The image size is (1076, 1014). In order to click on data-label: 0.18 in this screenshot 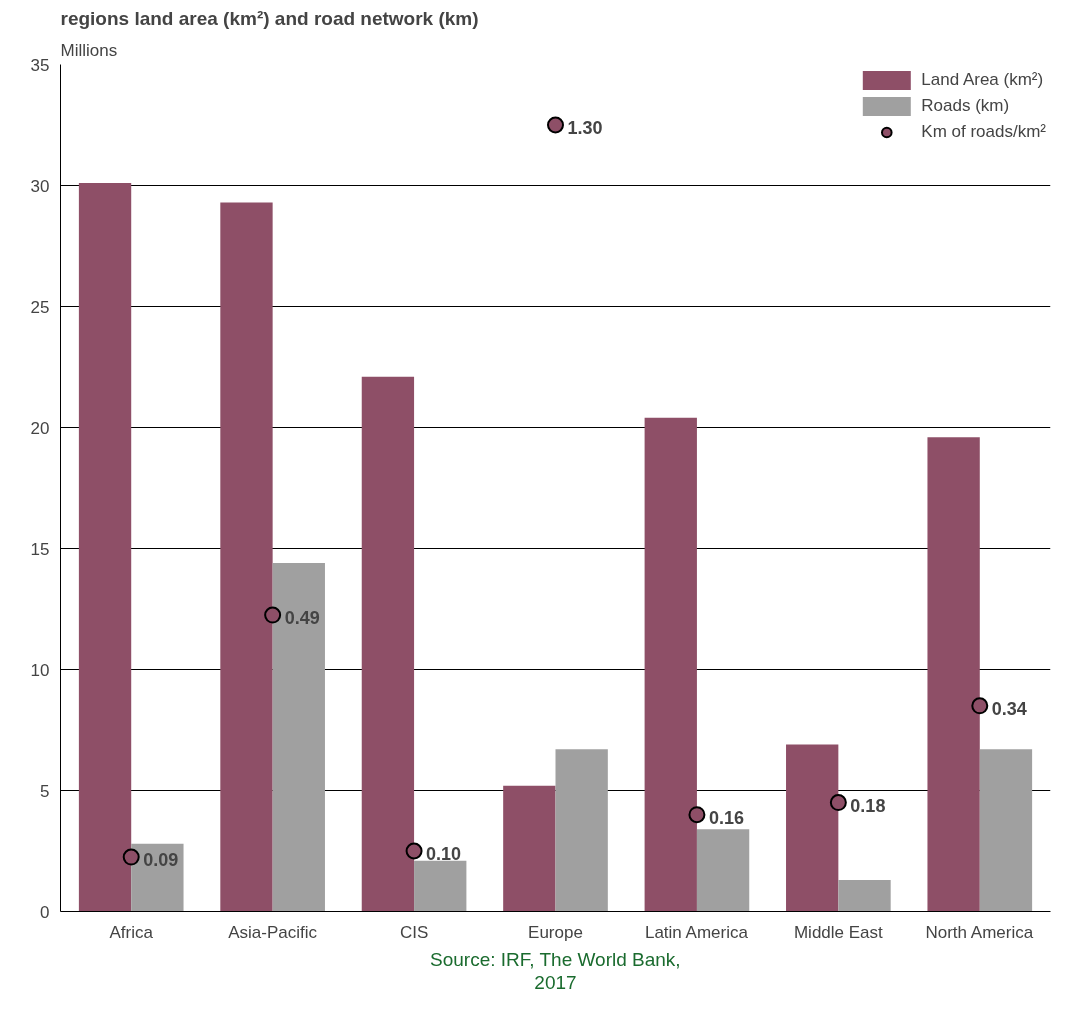, I will do `click(868, 805)`.